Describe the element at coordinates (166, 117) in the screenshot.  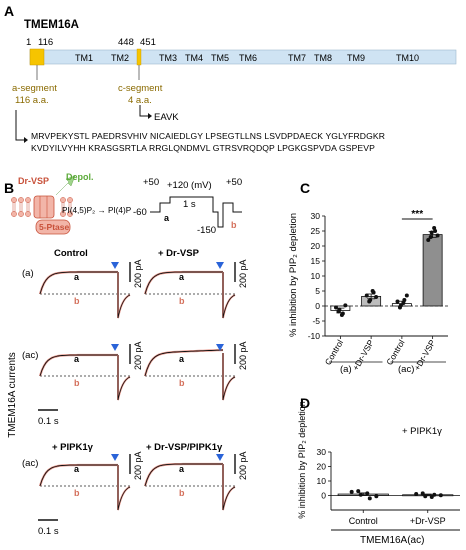
I see `c-sequence: EAVK` at that location.